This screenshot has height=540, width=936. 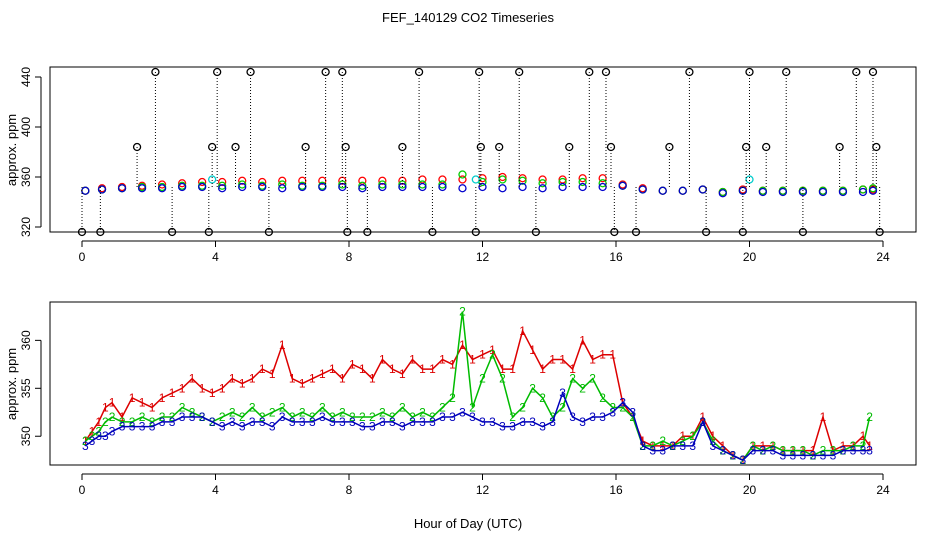 I want to click on top-y-tick-label: 320, so click(x=26, y=227).